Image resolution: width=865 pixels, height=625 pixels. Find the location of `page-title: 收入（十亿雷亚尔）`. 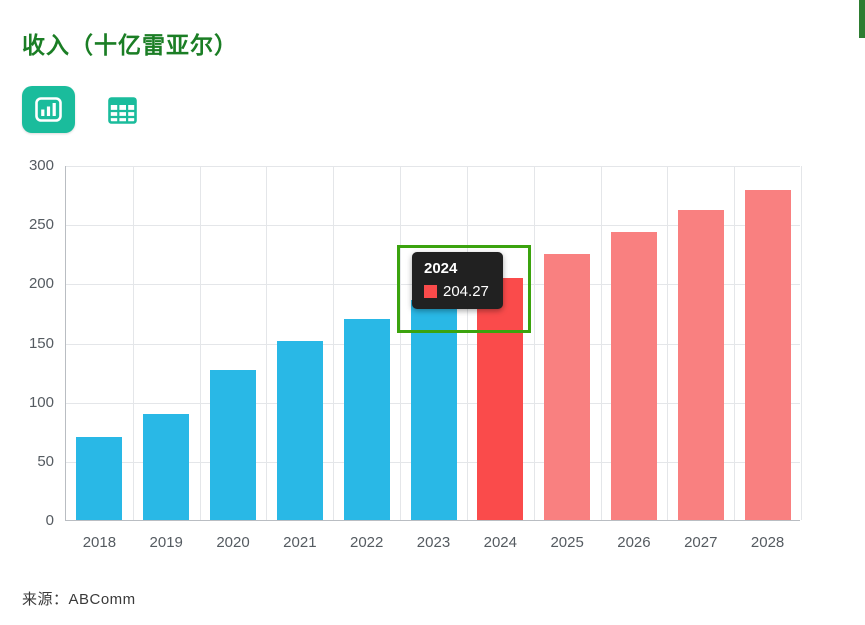

page-title: 收入（十亿雷亚尔） is located at coordinates (130, 45).